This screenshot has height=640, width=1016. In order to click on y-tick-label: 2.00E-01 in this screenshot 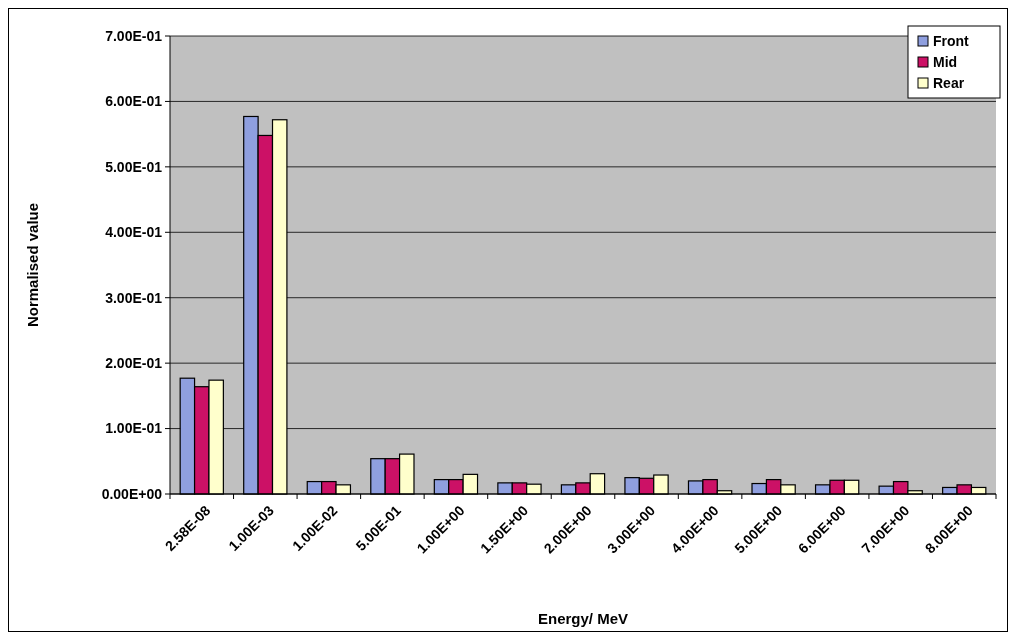, I will do `click(134, 363)`.